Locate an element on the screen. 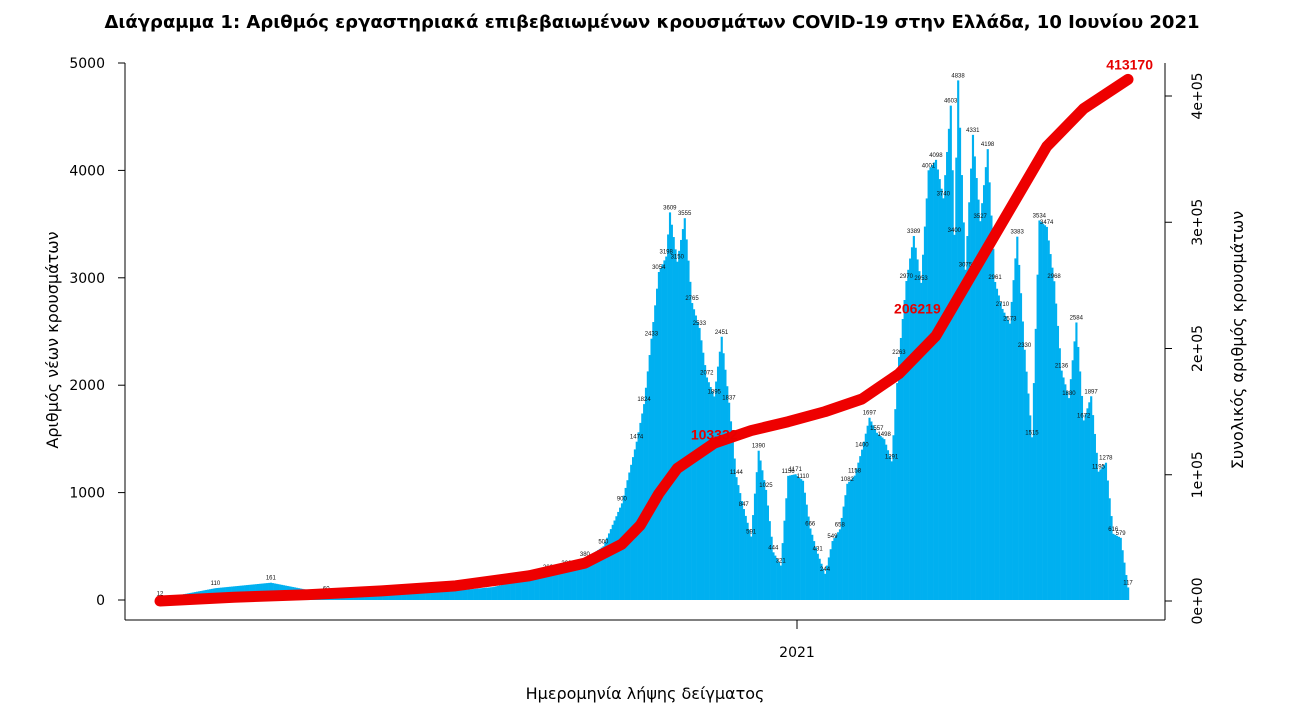 The height and width of the screenshot is (716, 1304). y-tick-label: 5000 is located at coordinates (87, 64).